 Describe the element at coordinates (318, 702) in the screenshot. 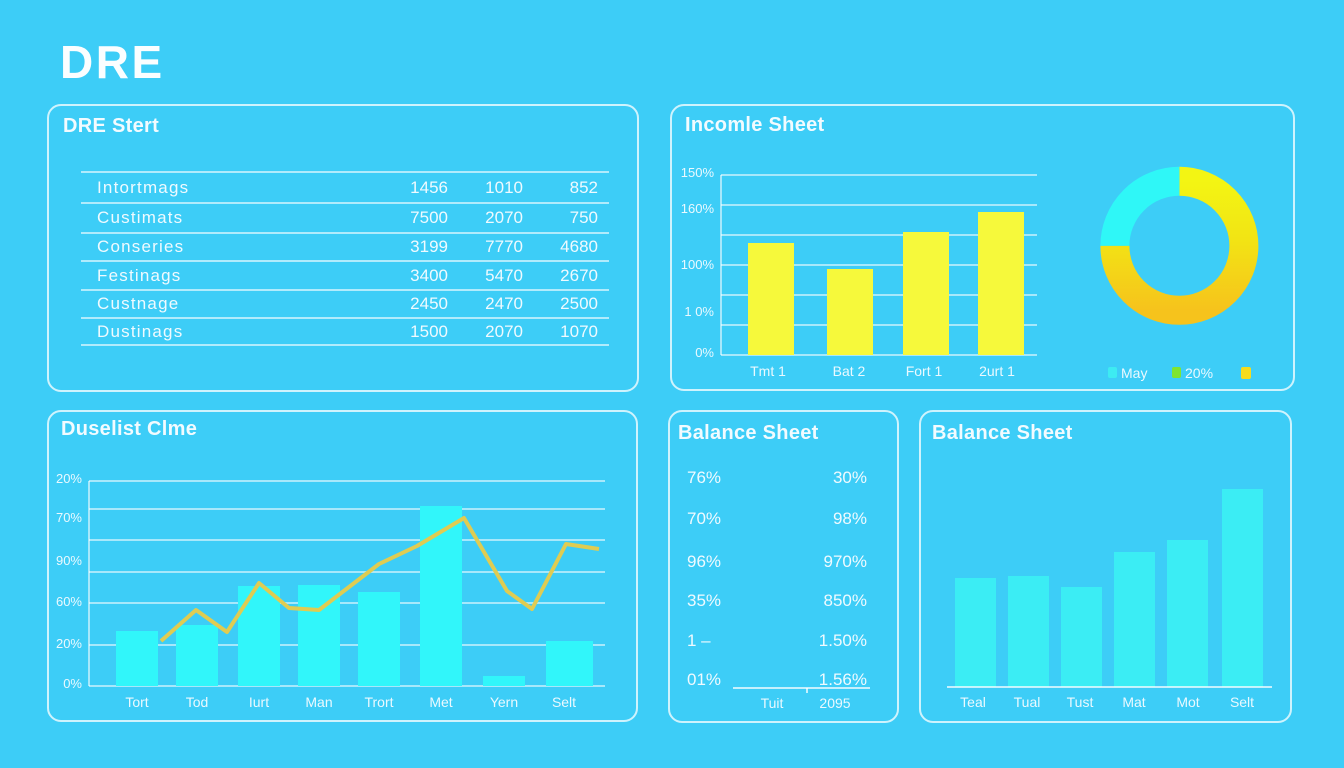

I see `svg-text: Man` at that location.